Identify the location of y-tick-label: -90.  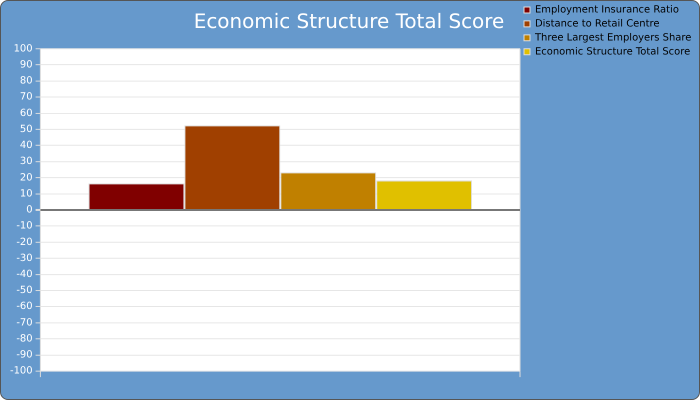
(24, 355).